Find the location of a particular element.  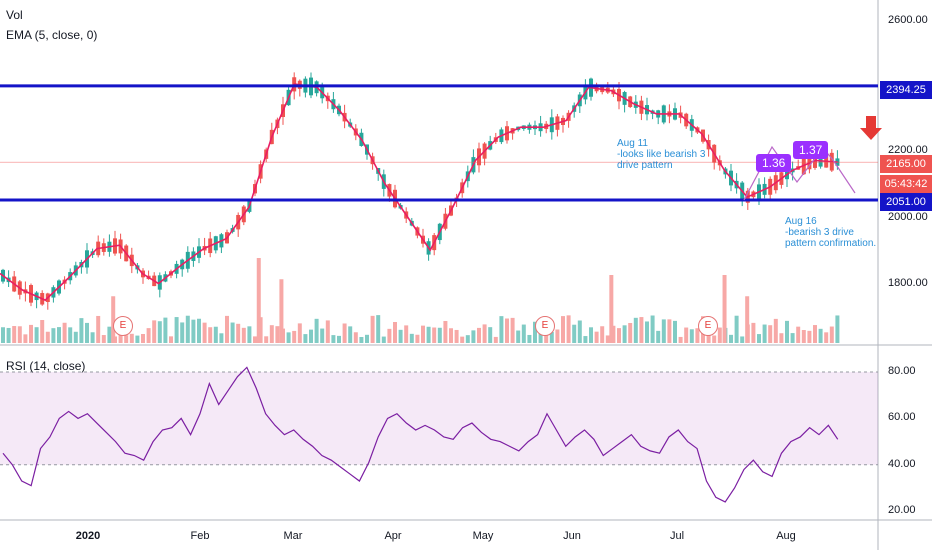

x-tick-apr: Apr is located at coordinates (393, 536).